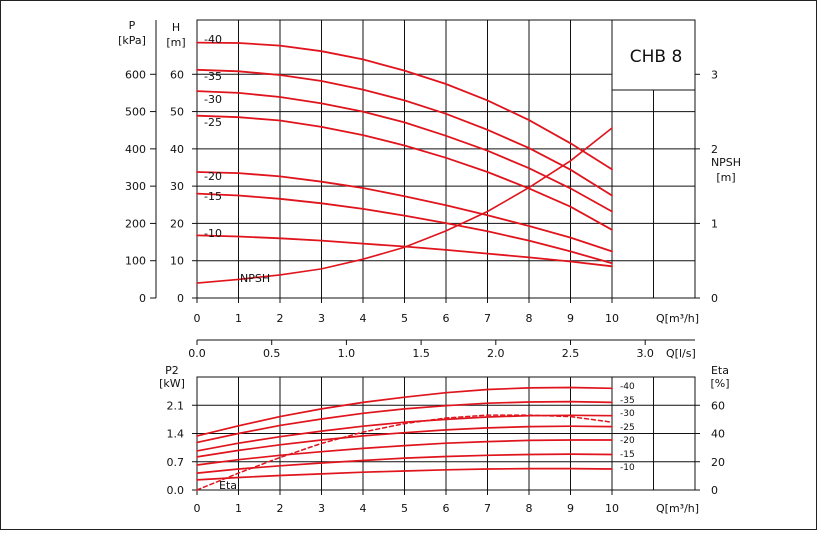 The height and width of the screenshot is (535, 817). Describe the element at coordinates (132, 25) in the screenshot. I see `p-axis-label: P` at that location.